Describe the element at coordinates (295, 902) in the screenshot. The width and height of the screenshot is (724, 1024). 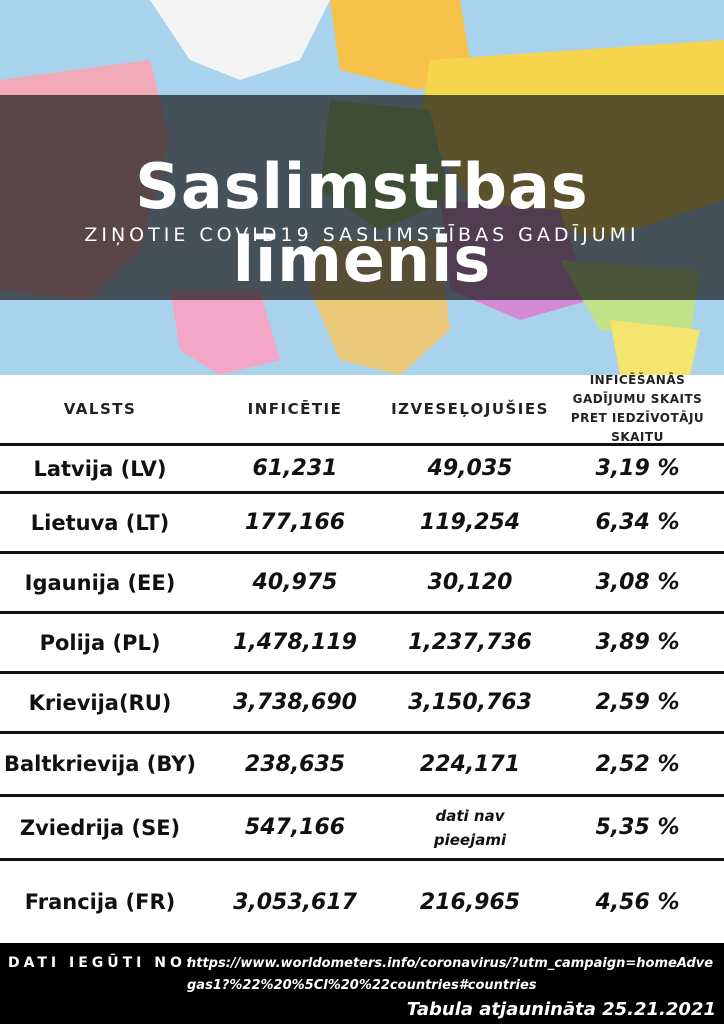
I see `table-cell: 3,053,617` at that location.